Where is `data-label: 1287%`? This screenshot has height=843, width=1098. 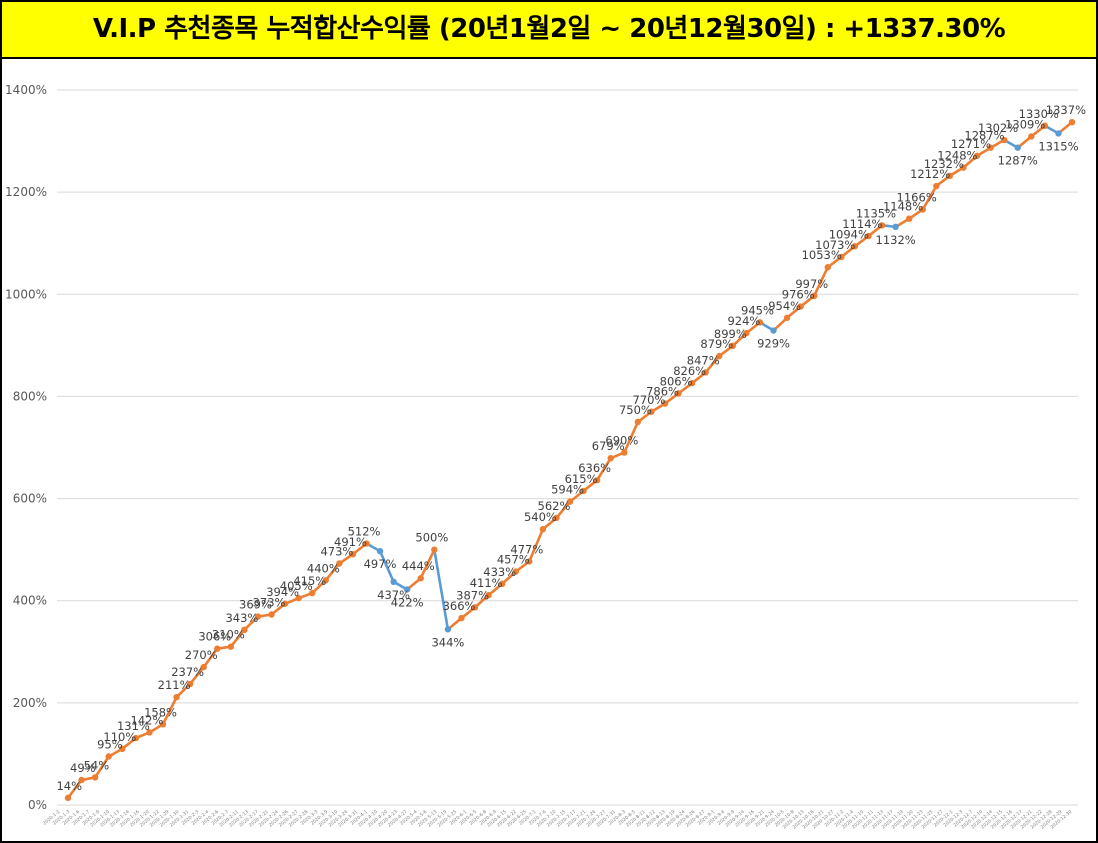
data-label: 1287% is located at coordinates (984, 136).